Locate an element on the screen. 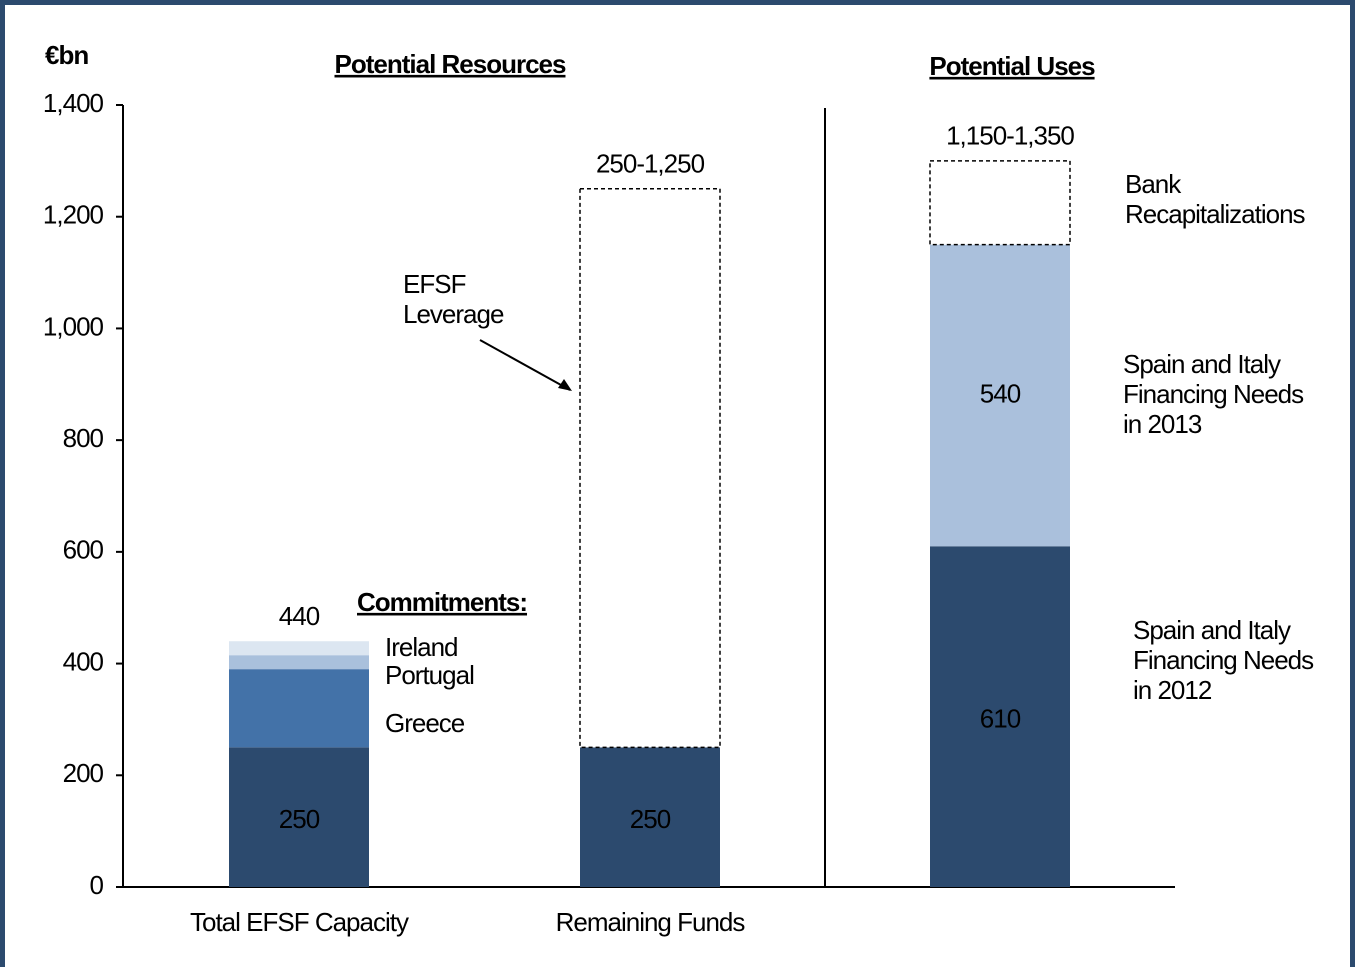 This screenshot has height=967, width=1355. series-label: Greece is located at coordinates (425, 723).